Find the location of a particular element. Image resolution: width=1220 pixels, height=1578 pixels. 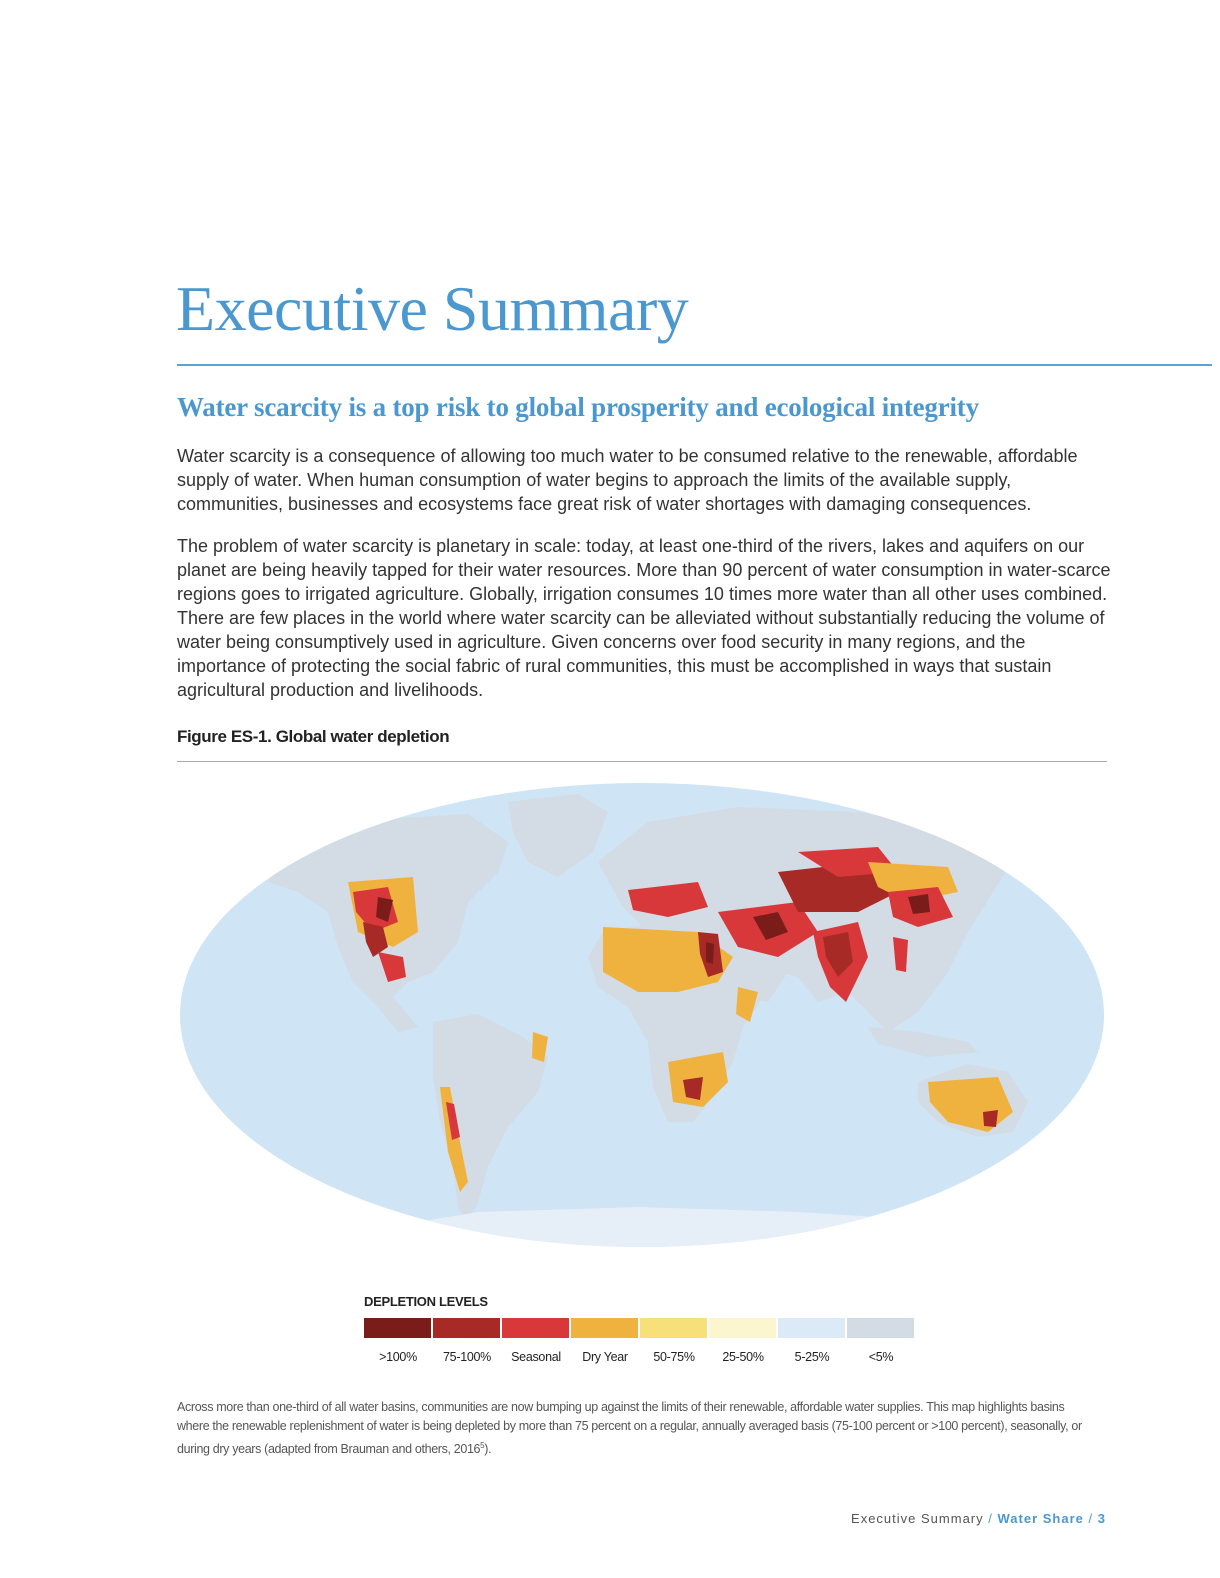

legend-label-5-25: 5-25% is located at coordinates (812, 1357).